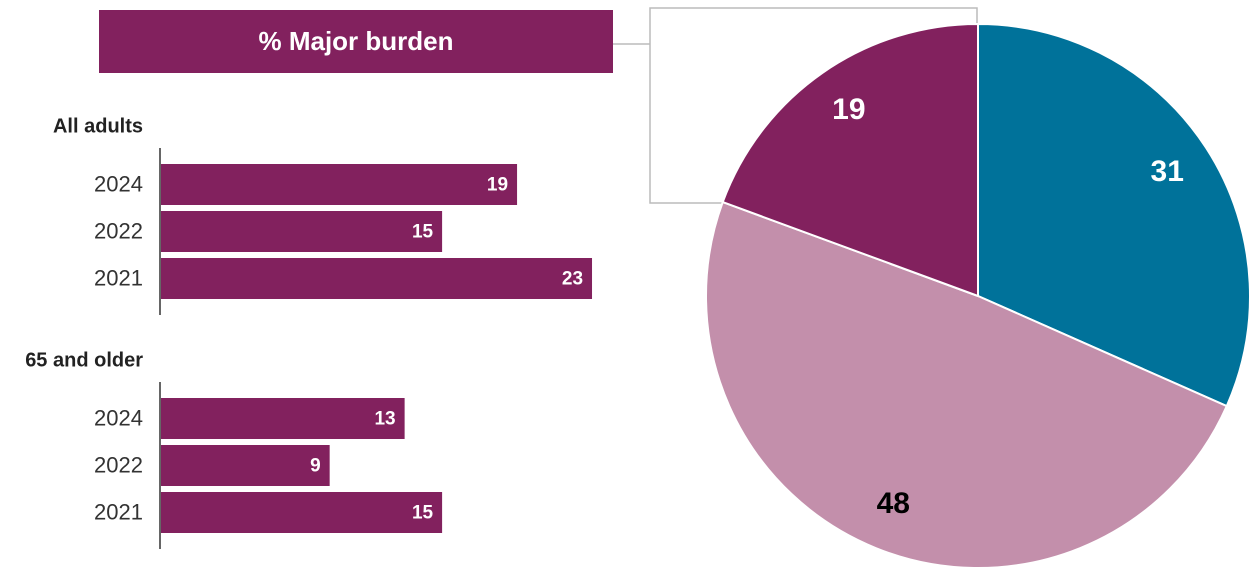 The height and width of the screenshot is (570, 1251). Describe the element at coordinates (497, 185) in the screenshot. I see `value-label: 19` at that location.